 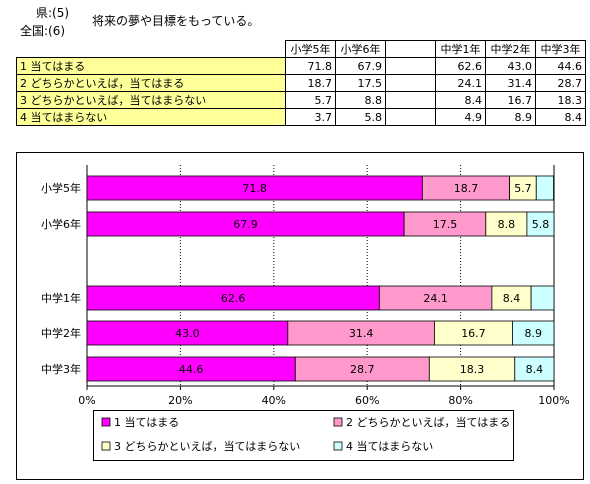 What do you see at coordinates (360, 100) in the screenshot?
I see `table-cell: 8.8` at bounding box center [360, 100].